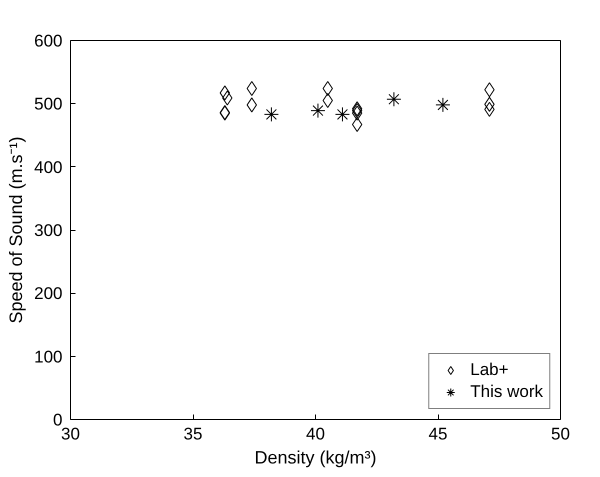 The image size is (600, 477). What do you see at coordinates (193, 434) in the screenshot?
I see `x-tick-label: 35` at bounding box center [193, 434].